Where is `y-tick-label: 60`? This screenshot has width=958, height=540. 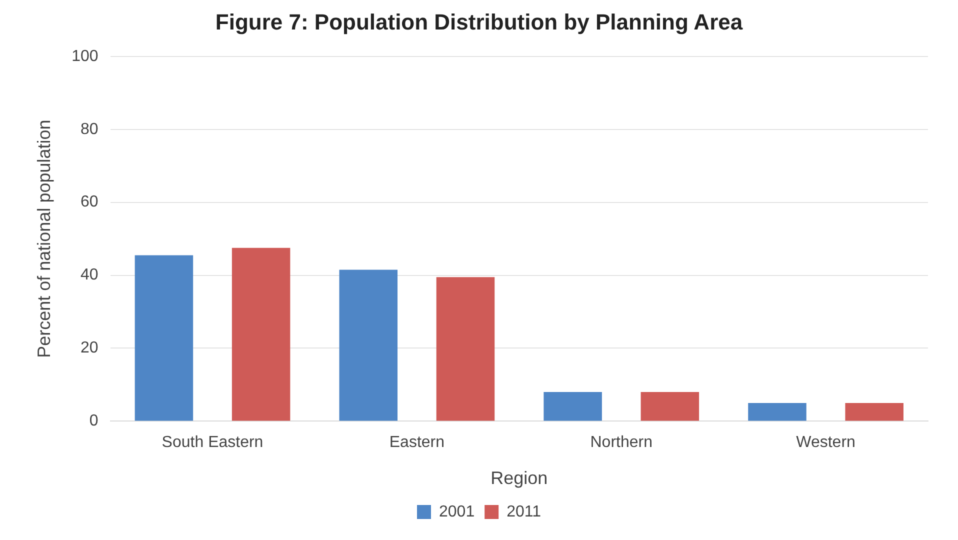 y-tick-label: 60 is located at coordinates (89, 202).